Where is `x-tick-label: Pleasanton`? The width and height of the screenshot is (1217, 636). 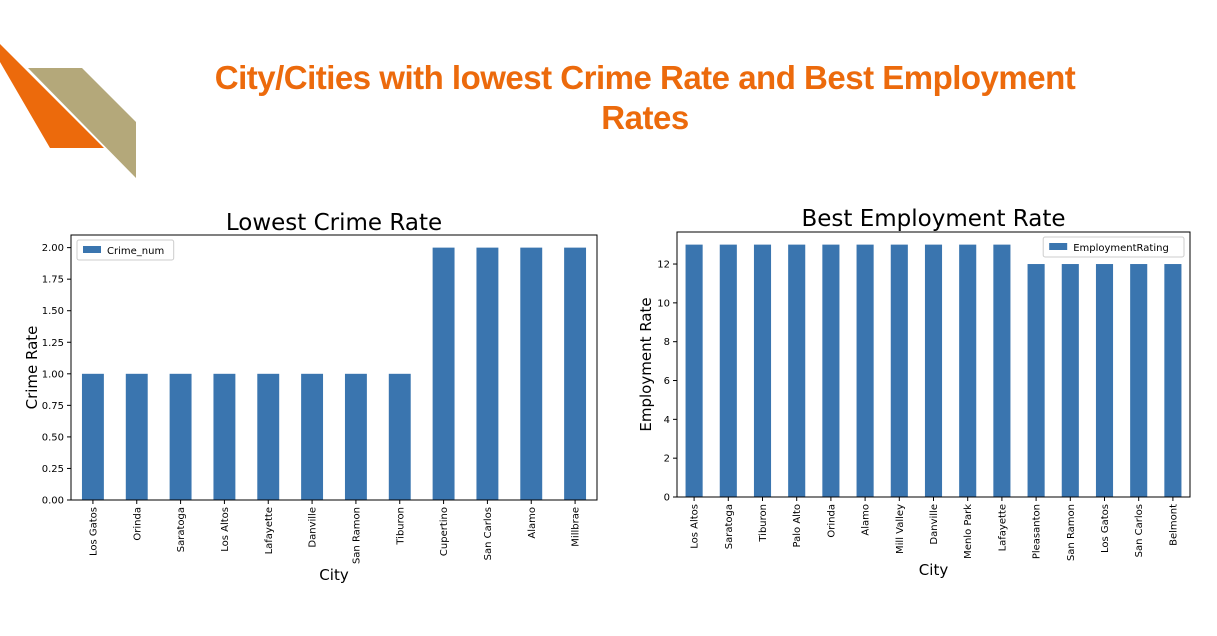 x-tick-label: Pleasanton is located at coordinates (1037, 531).